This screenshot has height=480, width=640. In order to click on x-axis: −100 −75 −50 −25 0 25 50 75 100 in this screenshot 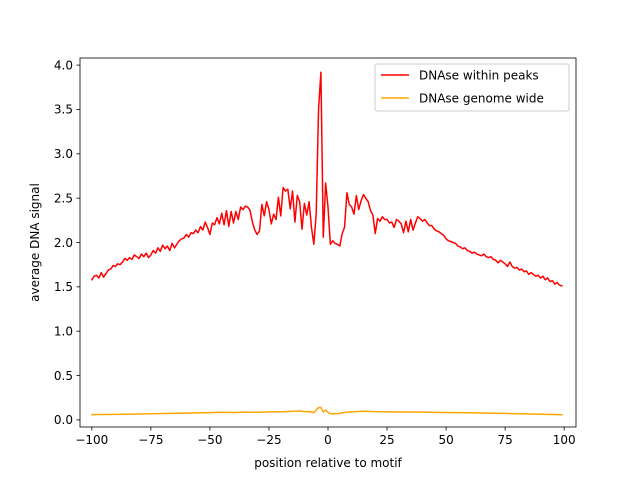, I will do `click(325, 437)`.